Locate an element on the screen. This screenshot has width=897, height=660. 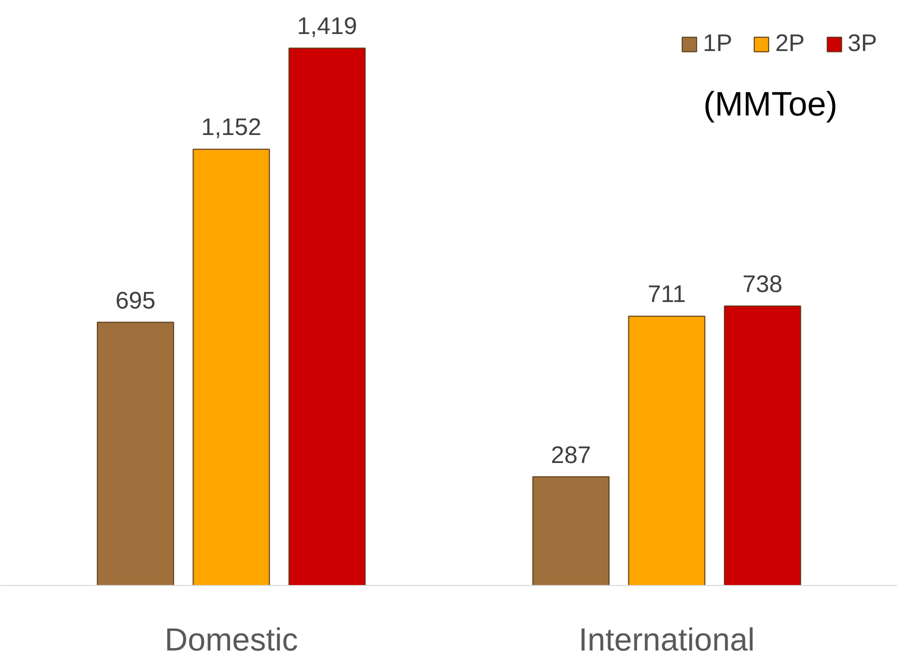
legend-label: 2P is located at coordinates (790, 44).